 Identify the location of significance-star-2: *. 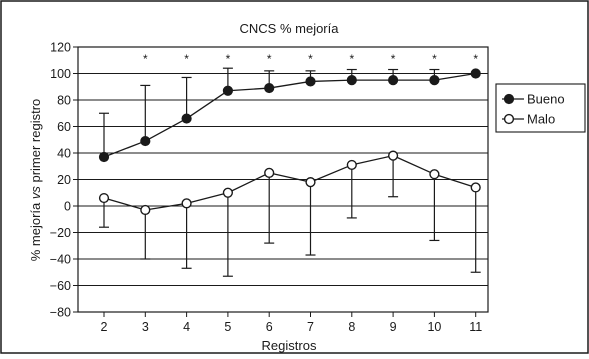
(186, 59).